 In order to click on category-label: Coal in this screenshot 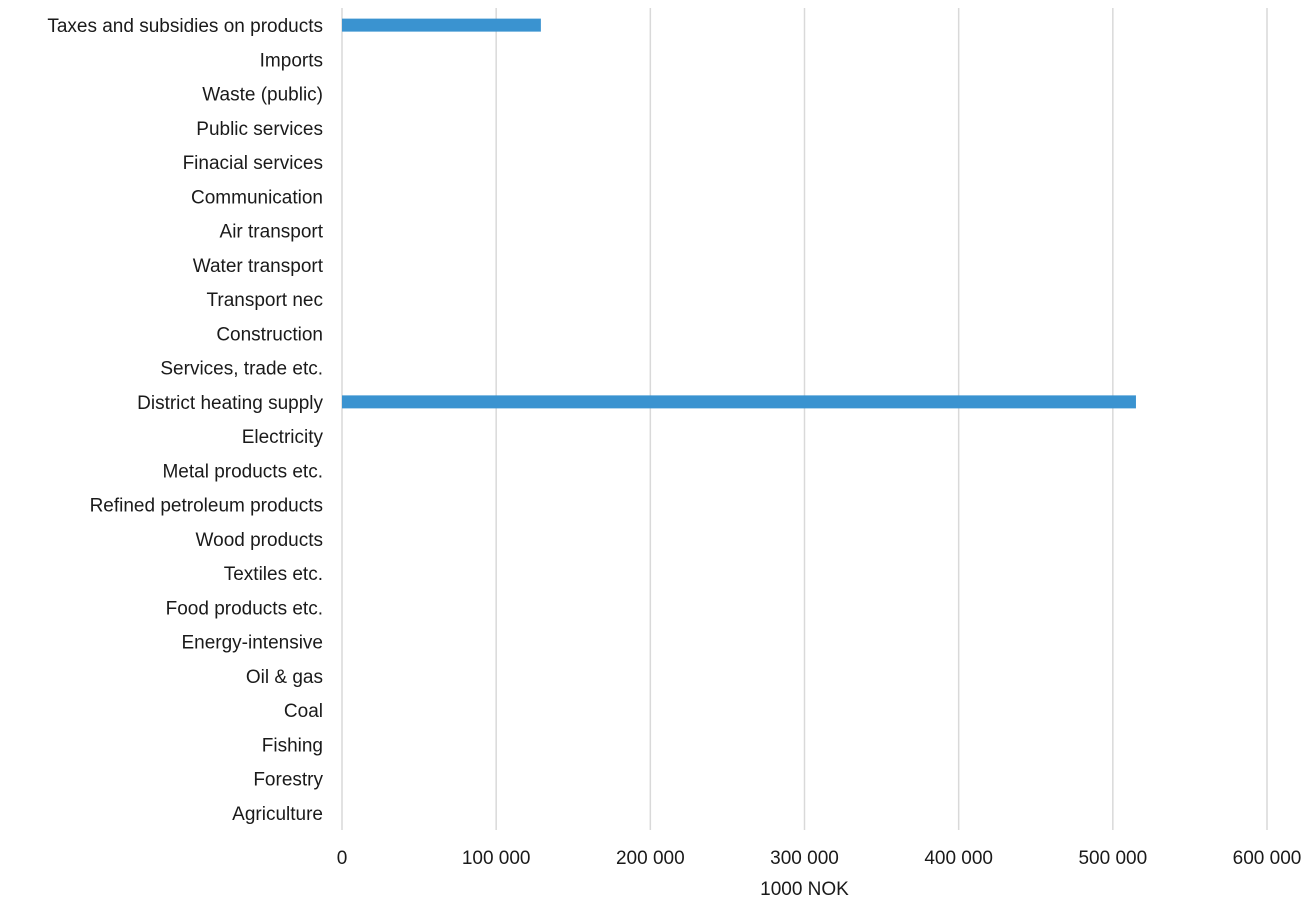, I will do `click(303, 711)`.